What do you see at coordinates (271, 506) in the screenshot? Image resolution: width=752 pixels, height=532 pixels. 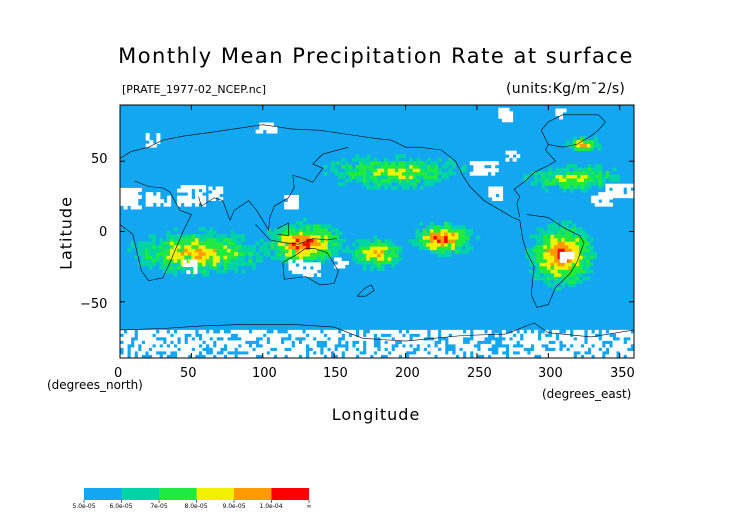 I see `legend-label: 1.0e-04` at bounding box center [271, 506].